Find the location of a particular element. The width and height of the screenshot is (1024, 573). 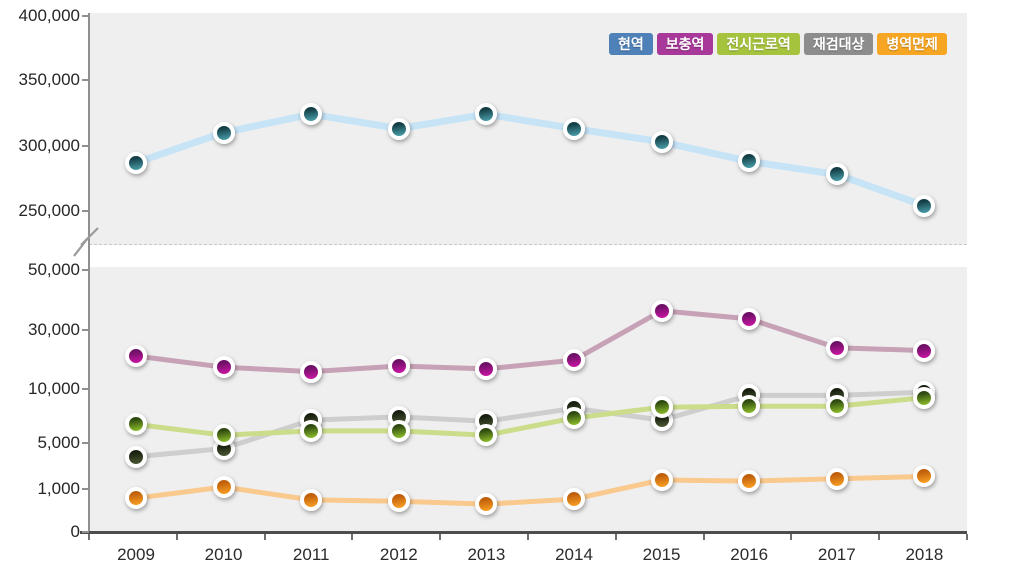

data-point-wartime-labor-2009 is located at coordinates (136, 424).